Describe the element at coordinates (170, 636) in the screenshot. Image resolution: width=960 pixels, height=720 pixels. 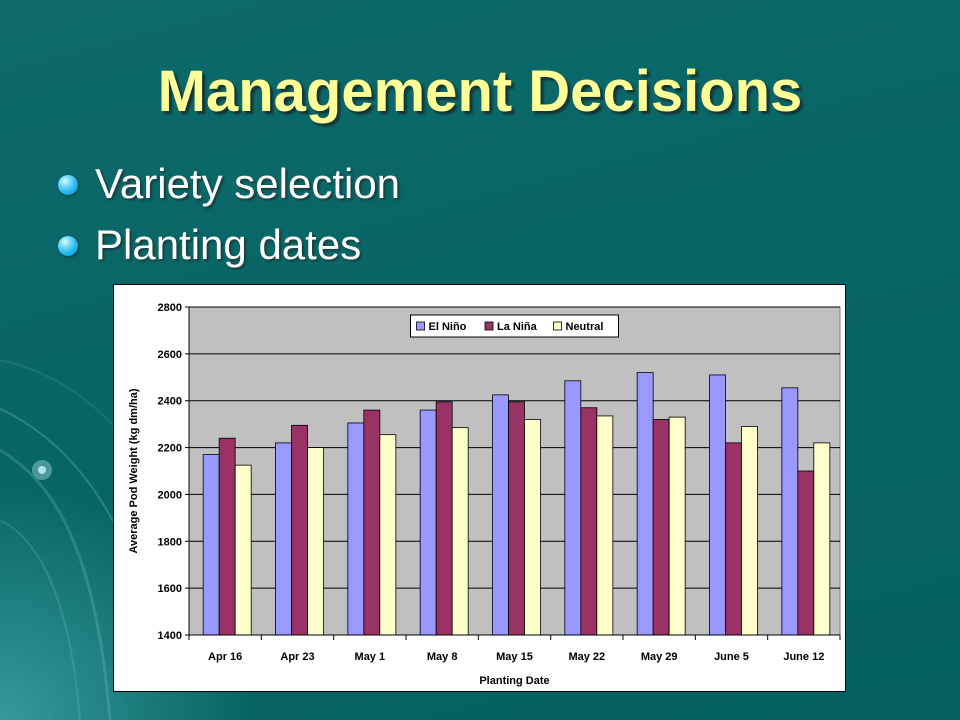
I see `y-tick-label: 1400` at that location.